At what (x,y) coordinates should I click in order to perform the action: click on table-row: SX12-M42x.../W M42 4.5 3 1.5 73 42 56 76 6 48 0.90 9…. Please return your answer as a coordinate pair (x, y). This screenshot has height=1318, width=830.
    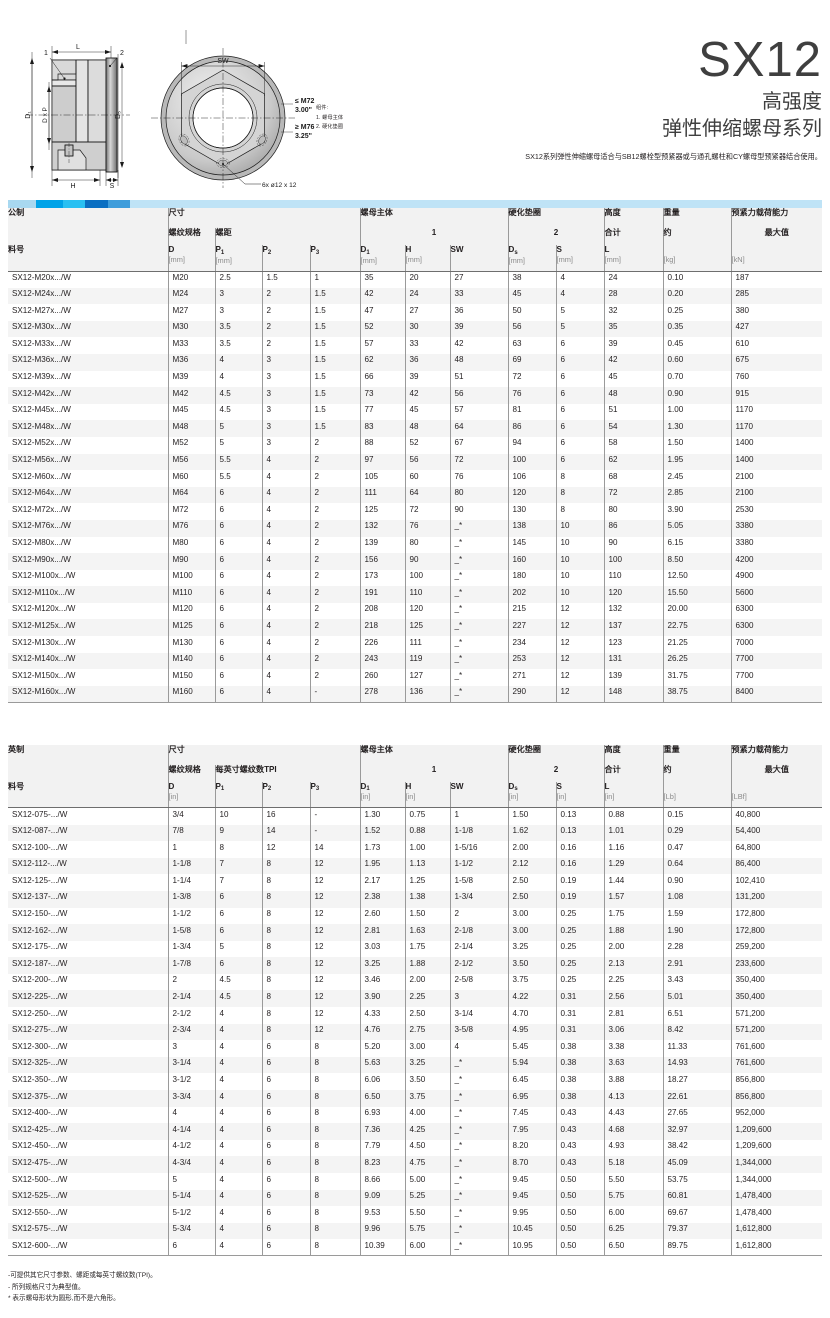
    Looking at the image, I should click on (415, 395).